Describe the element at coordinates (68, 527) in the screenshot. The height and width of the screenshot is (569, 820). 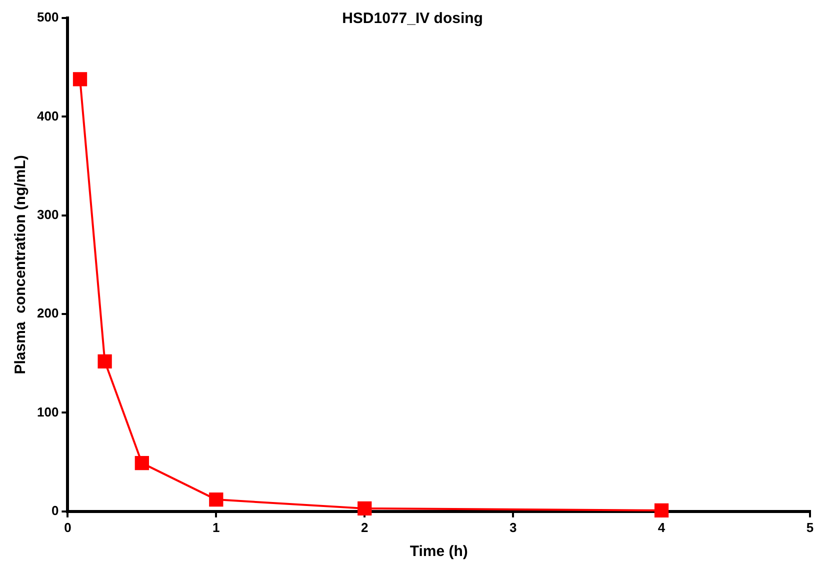
I see `x-tick-label: 0` at that location.